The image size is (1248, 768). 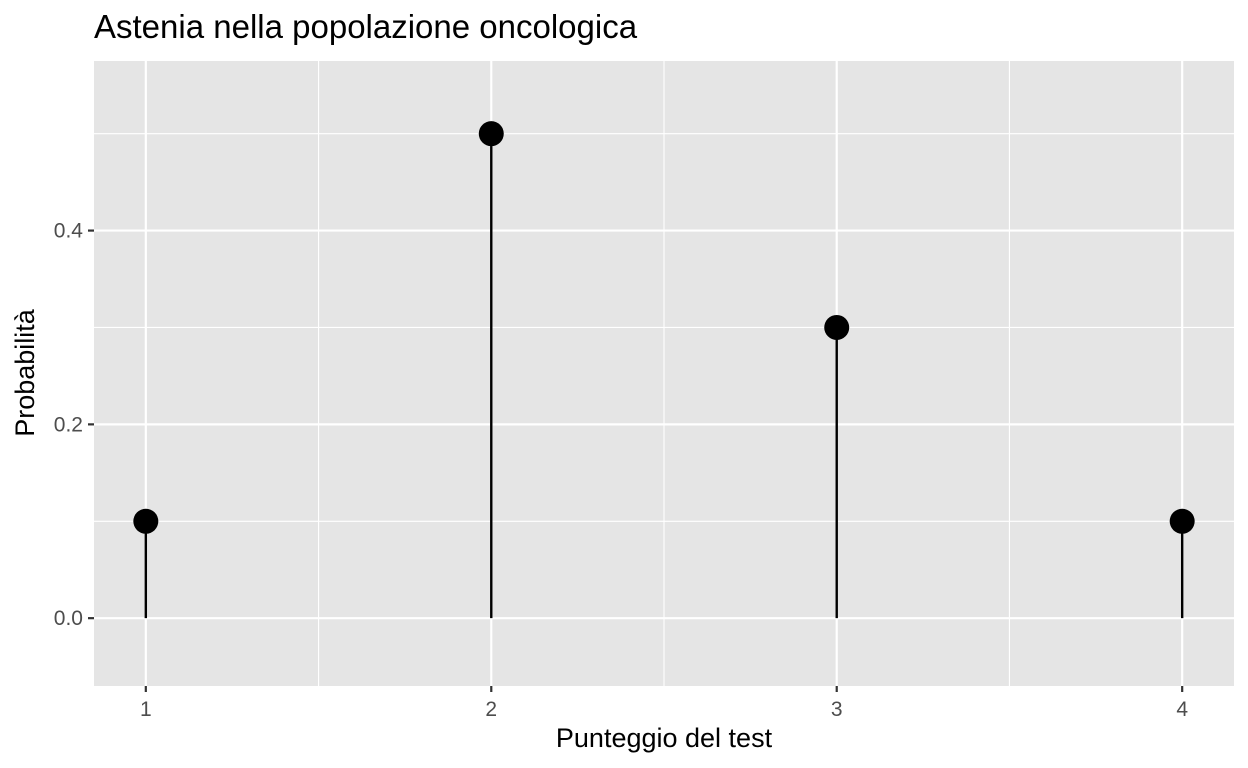 I want to click on x-tick-label: 1, so click(x=146, y=709).